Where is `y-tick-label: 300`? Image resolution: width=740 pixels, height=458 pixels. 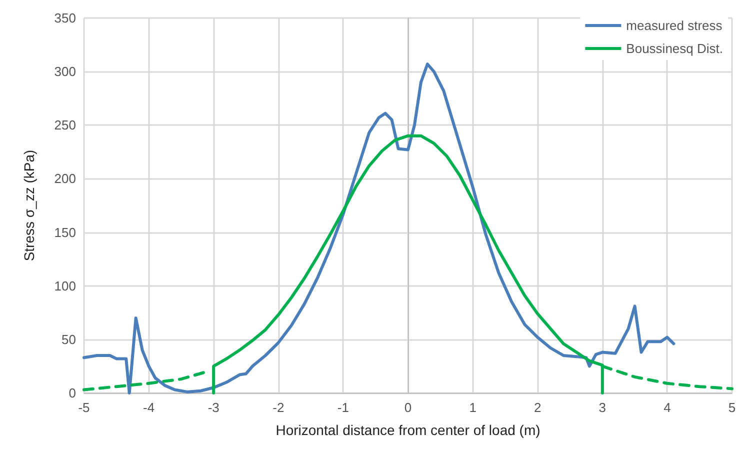
y-tick-label: 300 is located at coordinates (65, 72).